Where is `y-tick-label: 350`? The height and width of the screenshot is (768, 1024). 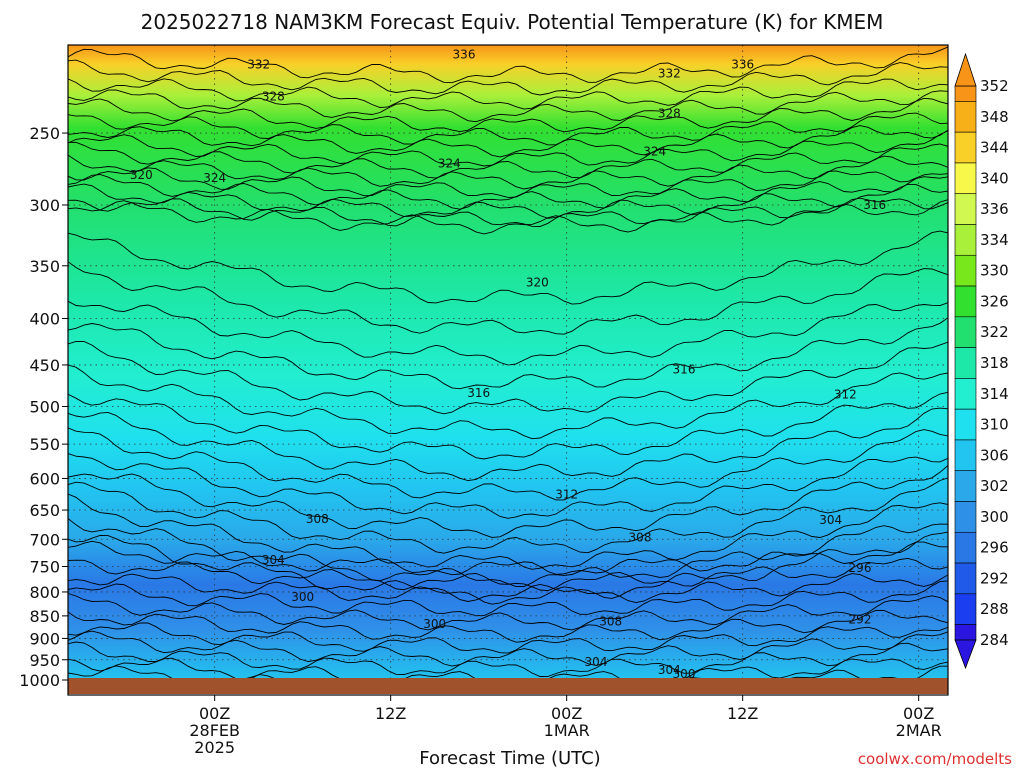 y-tick-label: 350 is located at coordinates (44, 266).